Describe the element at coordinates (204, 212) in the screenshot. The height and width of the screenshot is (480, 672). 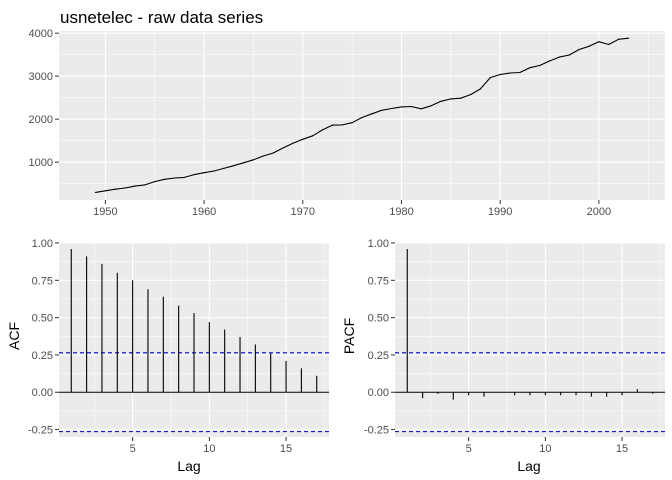
I see `series-x-tick-label: 1960` at that location.